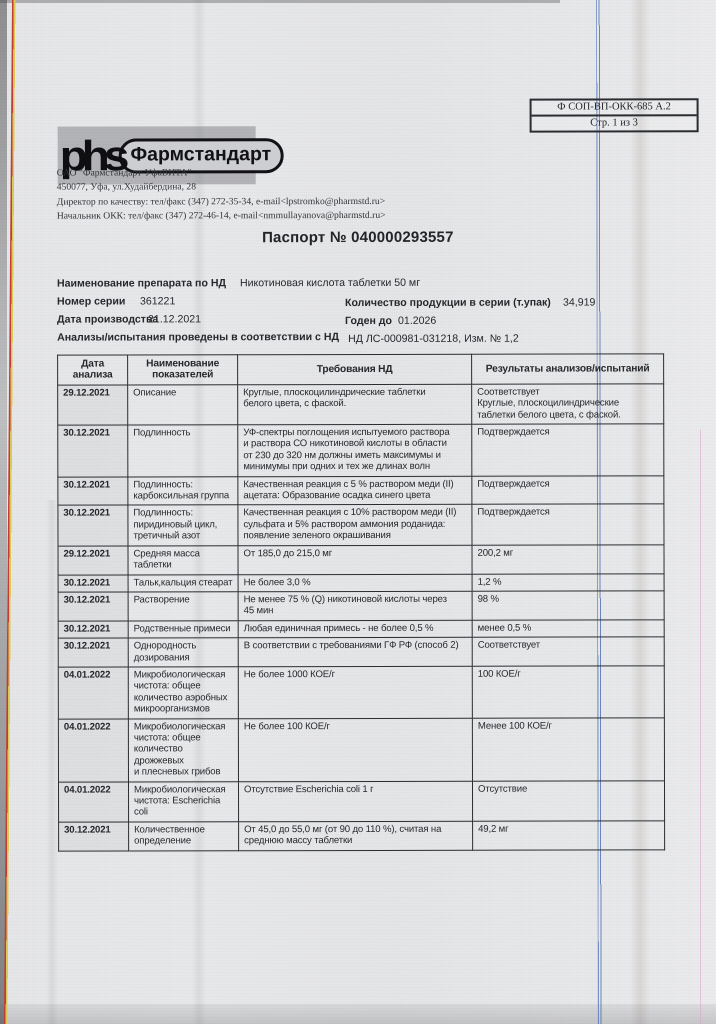  What do you see at coordinates (579, 302) in the screenshot?
I see `field-quantity-value: 34,919` at bounding box center [579, 302].